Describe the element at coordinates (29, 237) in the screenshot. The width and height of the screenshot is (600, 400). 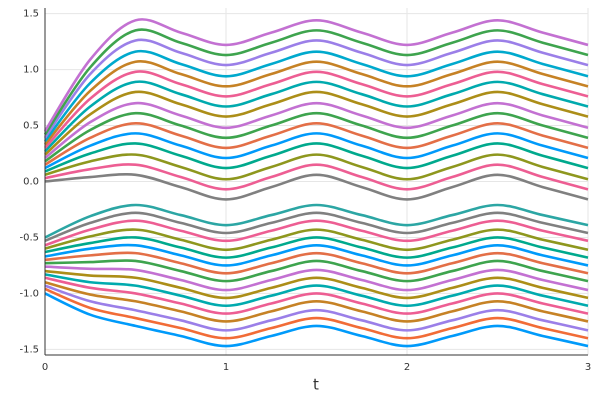
I see `y-tick-label: -0.5` at that location.